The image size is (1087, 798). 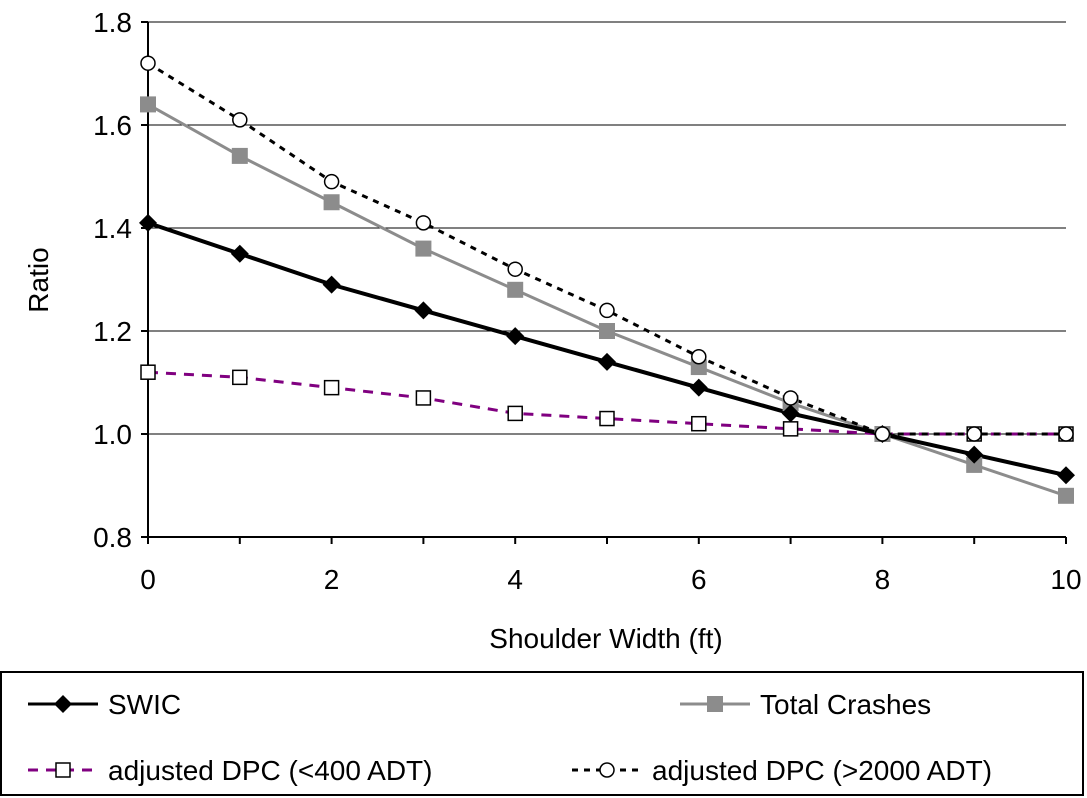 What do you see at coordinates (148, 579) in the screenshot?
I see `x-tick-label: 0` at bounding box center [148, 579].